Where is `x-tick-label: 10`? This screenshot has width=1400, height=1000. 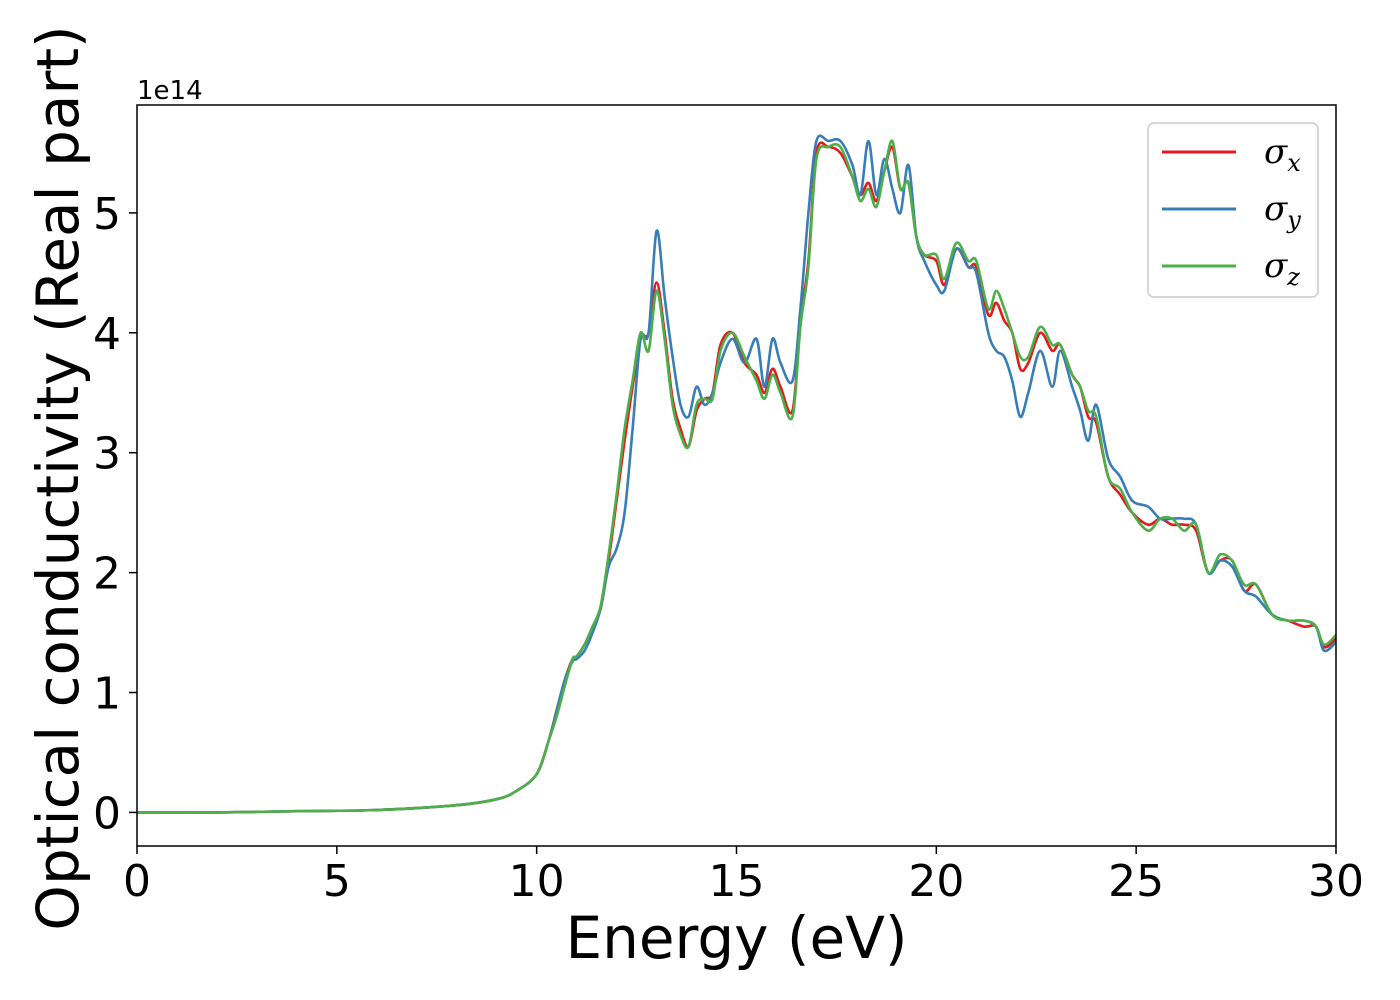
x-tick-label: 10 is located at coordinates (537, 881).